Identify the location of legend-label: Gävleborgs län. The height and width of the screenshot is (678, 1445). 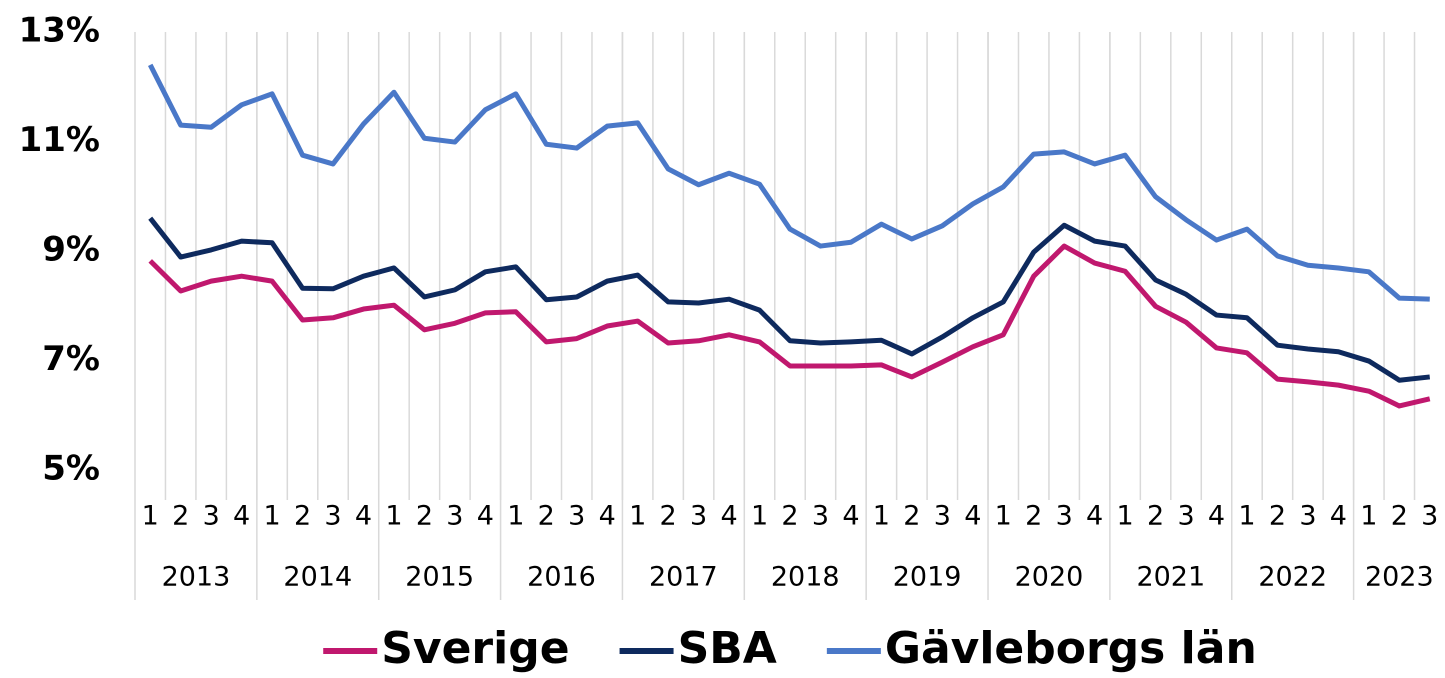
(1071, 648).